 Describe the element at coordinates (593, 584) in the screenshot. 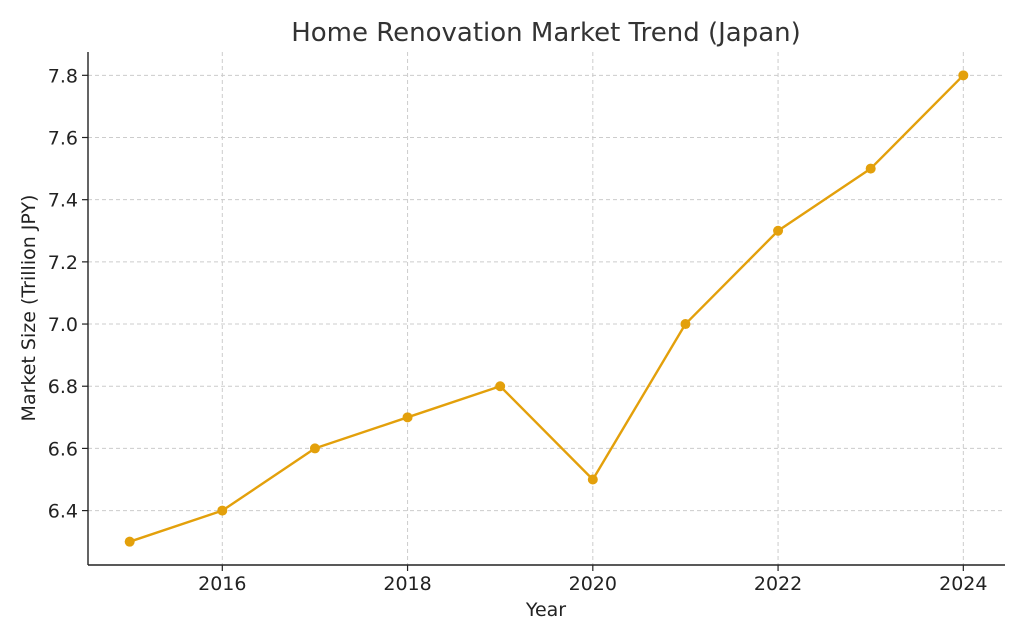

I see `x-tick-label: 2020` at that location.